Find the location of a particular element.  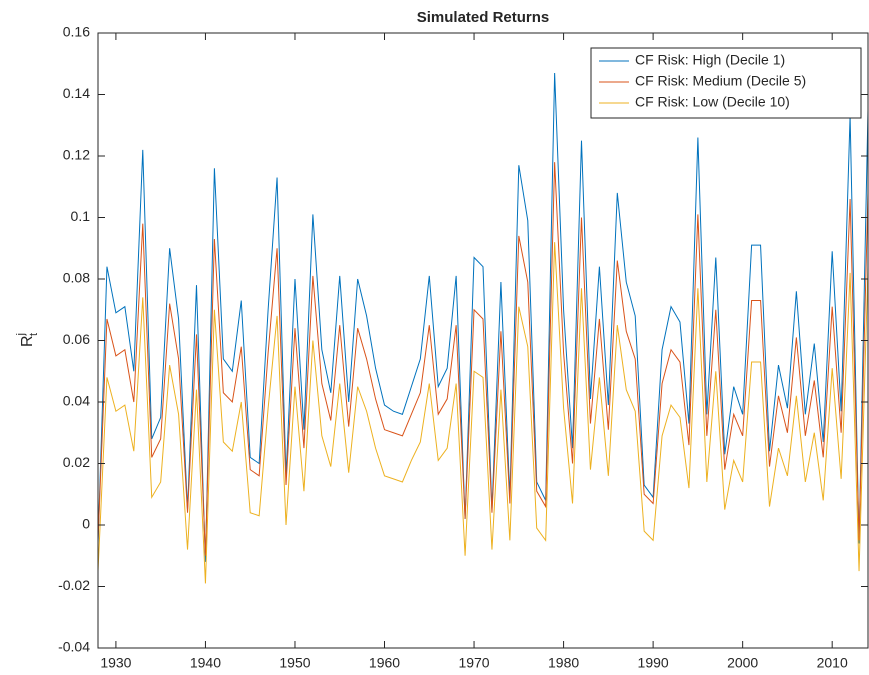

y-tick-label: -0.02 is located at coordinates (74, 585).